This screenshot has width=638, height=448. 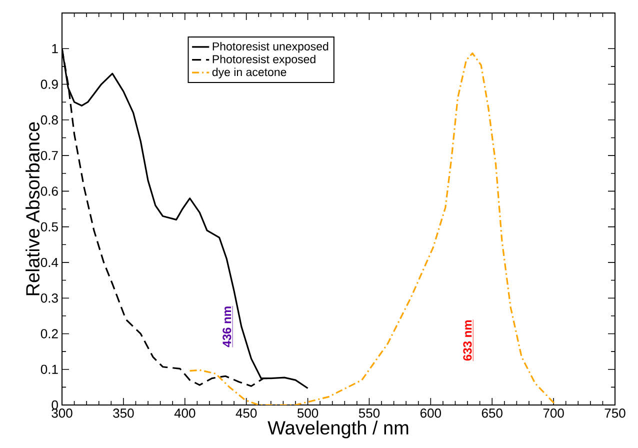 What do you see at coordinates (49, 369) in the screenshot?
I see `y-tick-label: 0.1` at bounding box center [49, 369].